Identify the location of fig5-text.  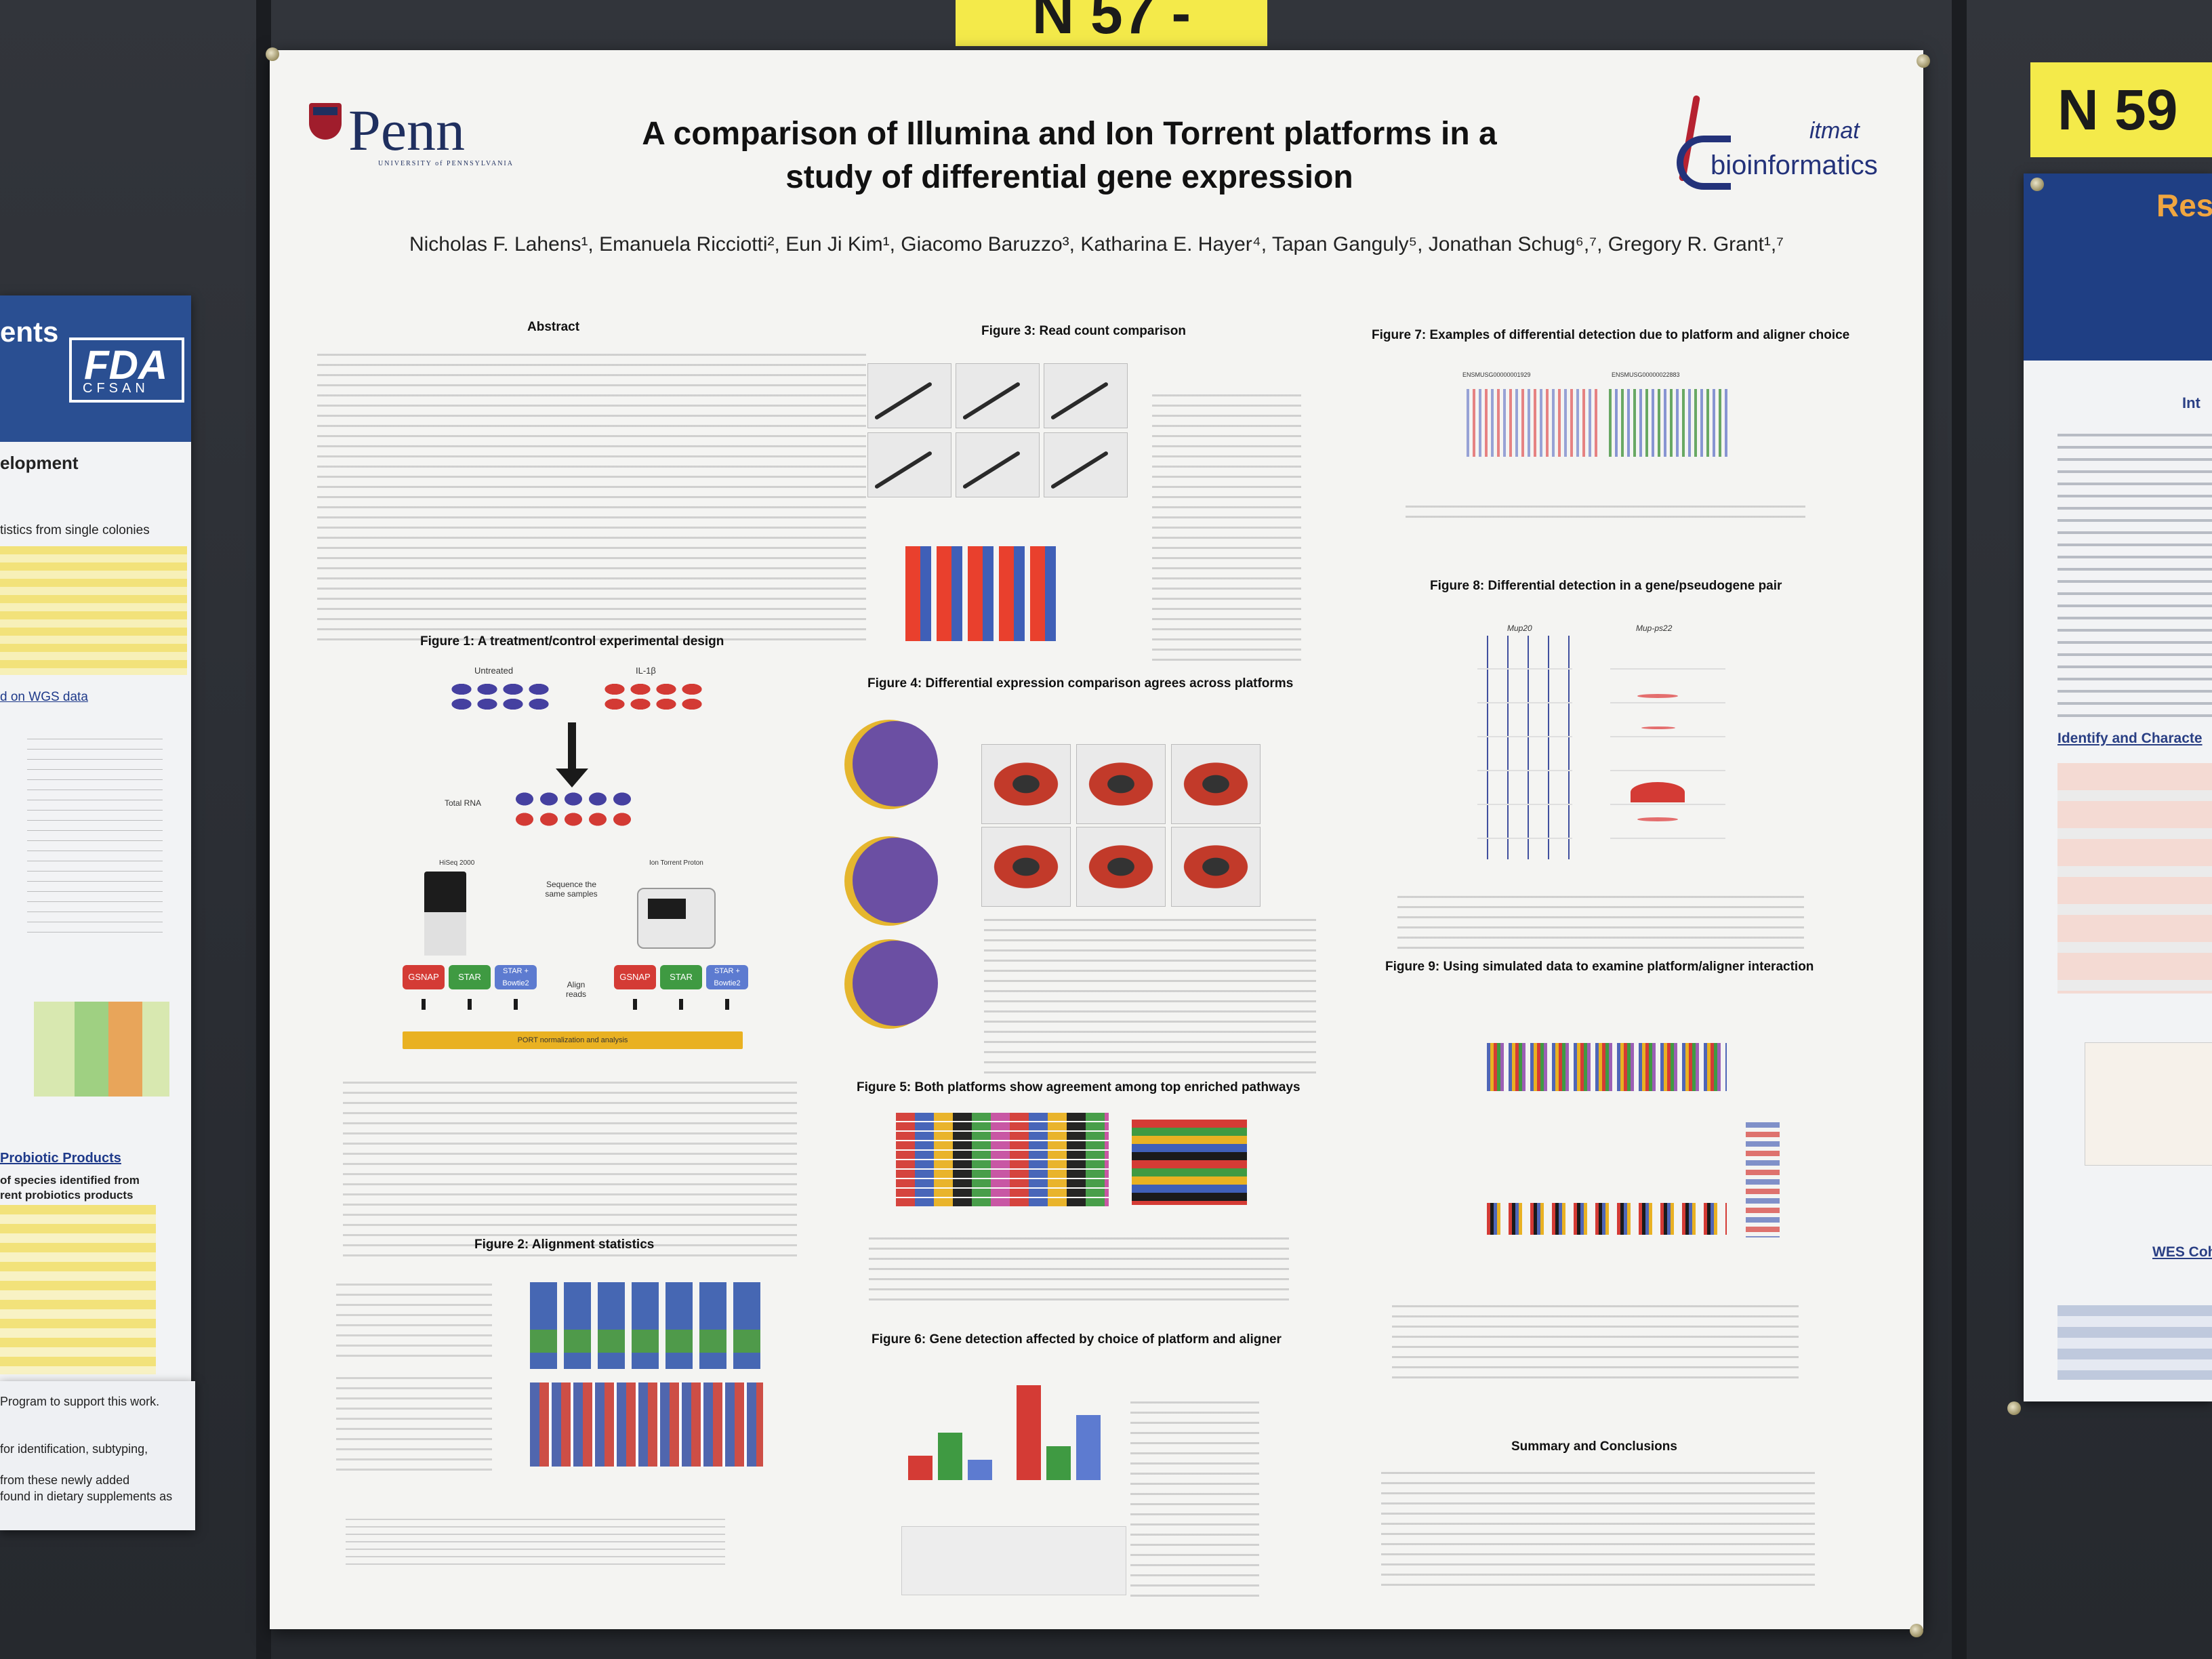
(1079, 1267).